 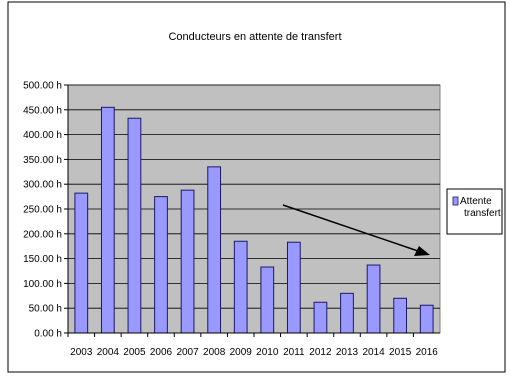 What do you see at coordinates (400, 315) in the screenshot?
I see `bar-2015` at bounding box center [400, 315].